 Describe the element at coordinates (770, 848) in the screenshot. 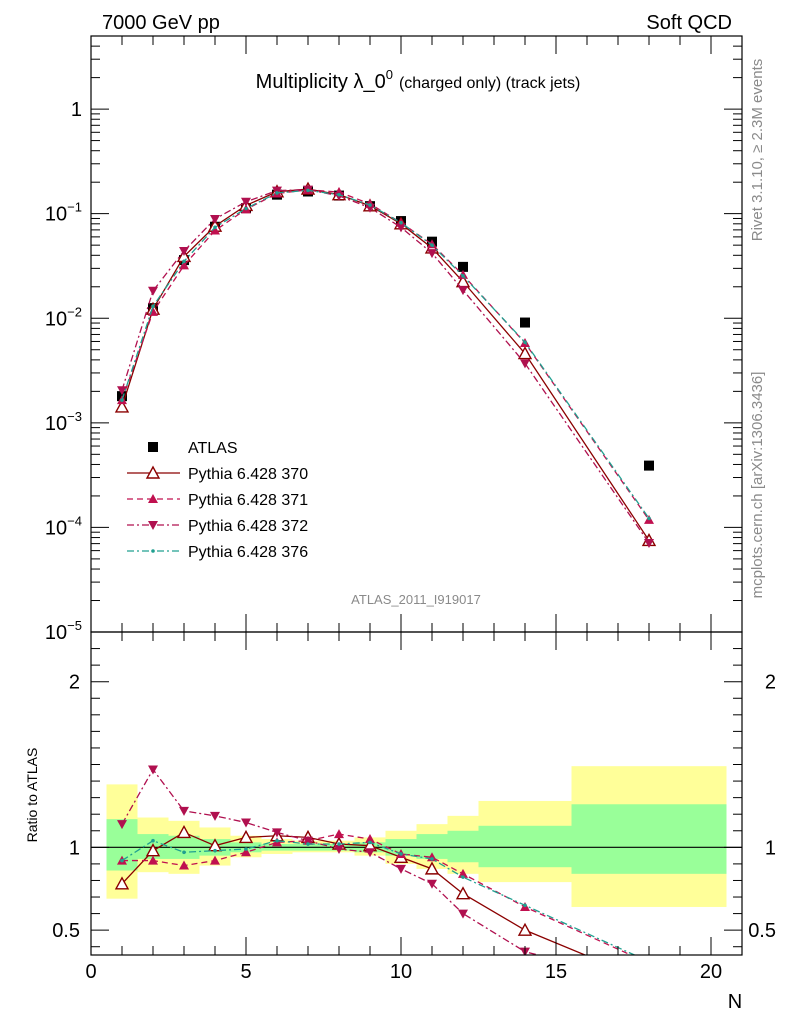

I see `ratio-y-tick-label-right: 1` at that location.